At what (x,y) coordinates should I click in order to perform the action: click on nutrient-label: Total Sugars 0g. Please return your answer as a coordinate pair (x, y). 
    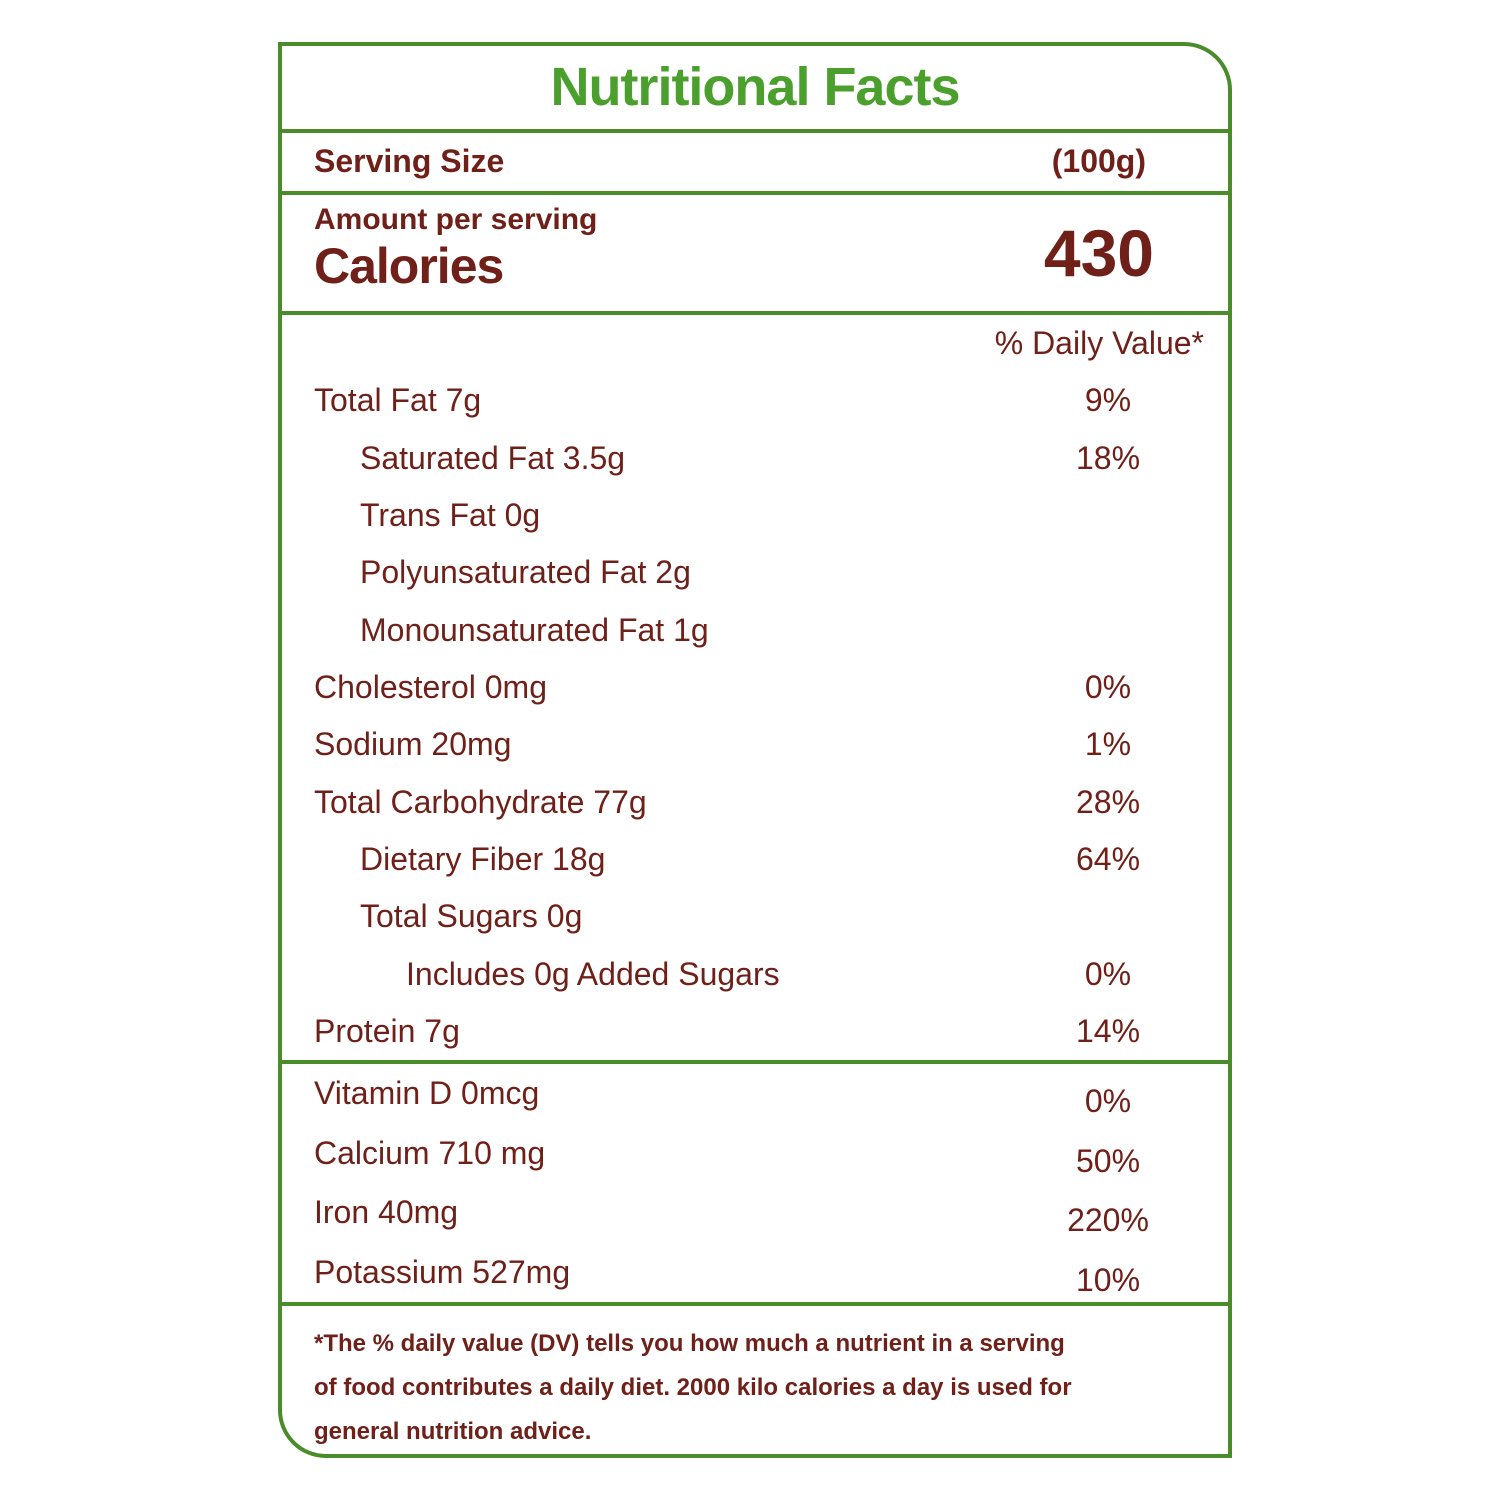
    Looking at the image, I should click on (471, 916).